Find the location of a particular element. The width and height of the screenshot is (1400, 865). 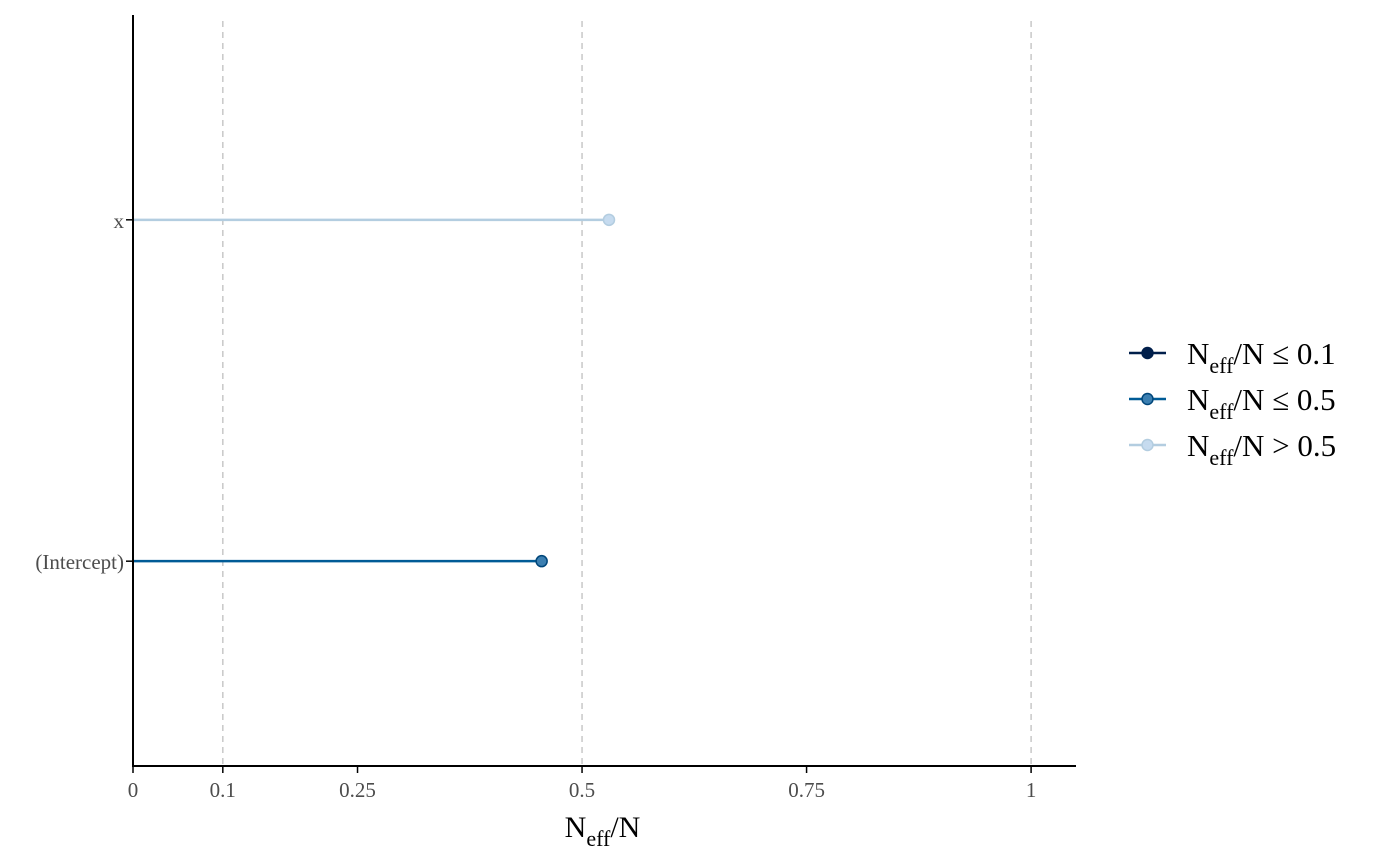

x-axis-ticks: 0 0.1 0.25 0.5 0.75 1 is located at coordinates (582, 784).